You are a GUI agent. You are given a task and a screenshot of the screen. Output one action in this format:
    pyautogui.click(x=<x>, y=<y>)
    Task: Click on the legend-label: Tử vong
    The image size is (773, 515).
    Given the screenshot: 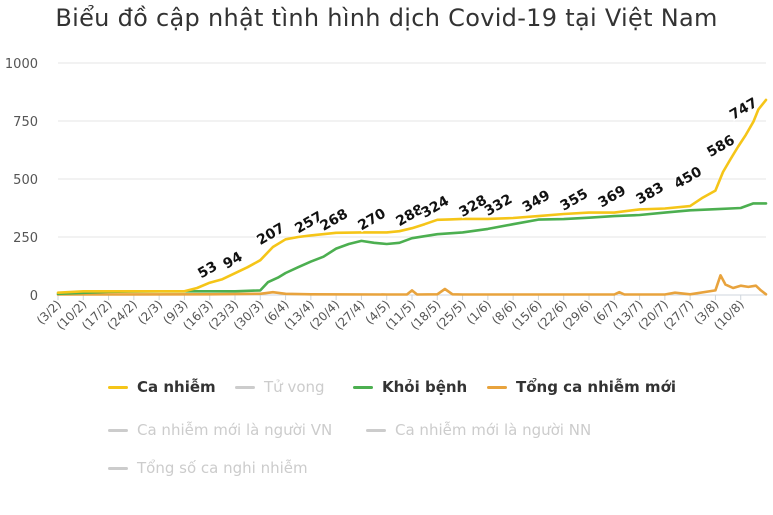 What is the action you would take?
    pyautogui.click(x=294, y=387)
    